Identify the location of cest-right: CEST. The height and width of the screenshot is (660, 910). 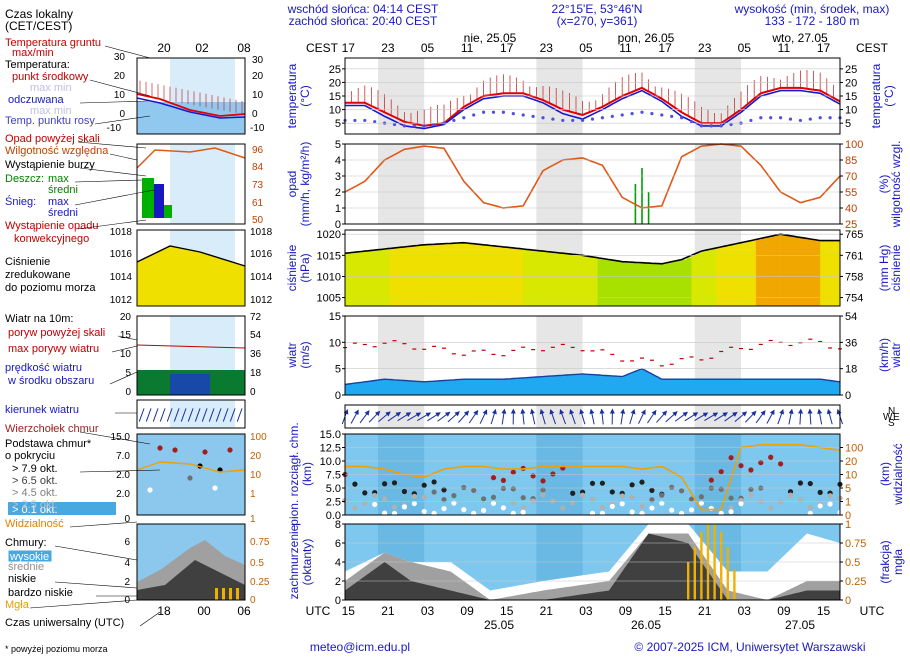
(872, 48).